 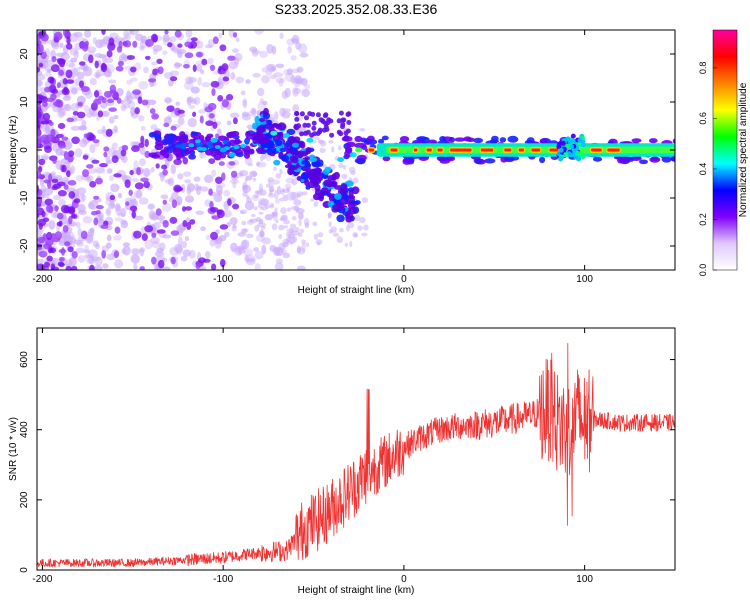 I want to click on colorbar-gradient, so click(x=725, y=150).